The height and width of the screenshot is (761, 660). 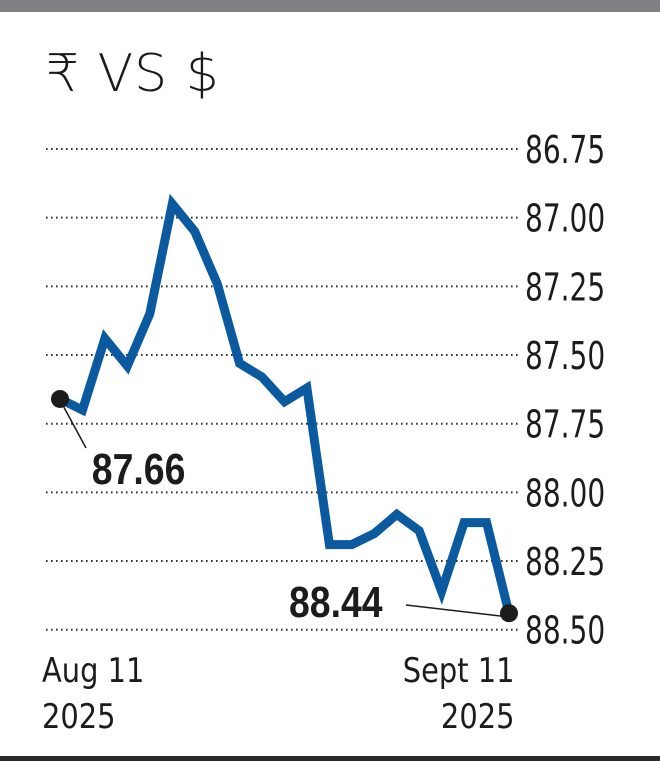 I want to click on bottom-bar, so click(x=330, y=758).